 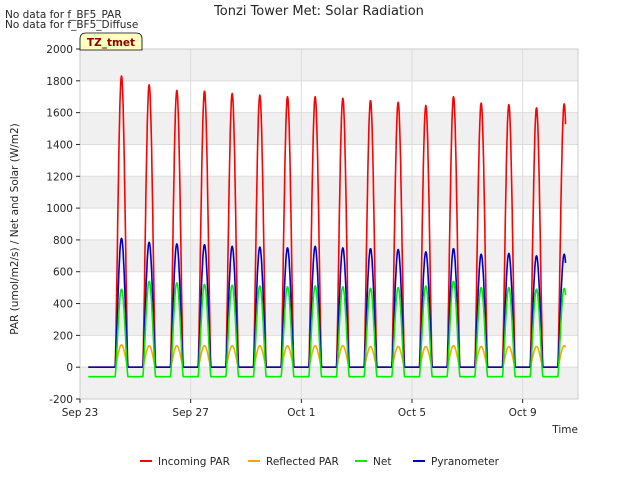 I want to click on x-tick-label: Sep 27, so click(x=190, y=413).